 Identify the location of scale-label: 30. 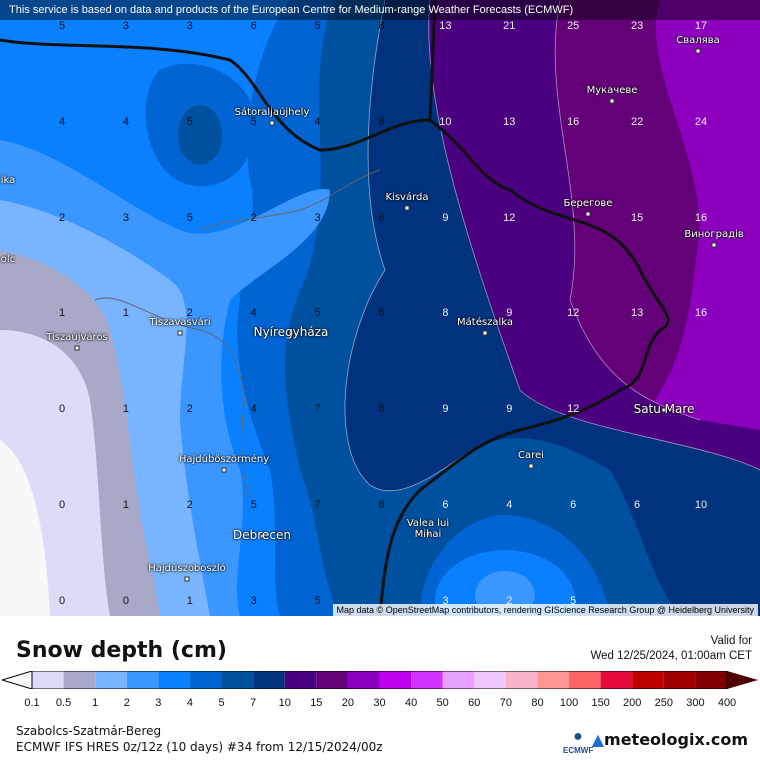
(379, 703).